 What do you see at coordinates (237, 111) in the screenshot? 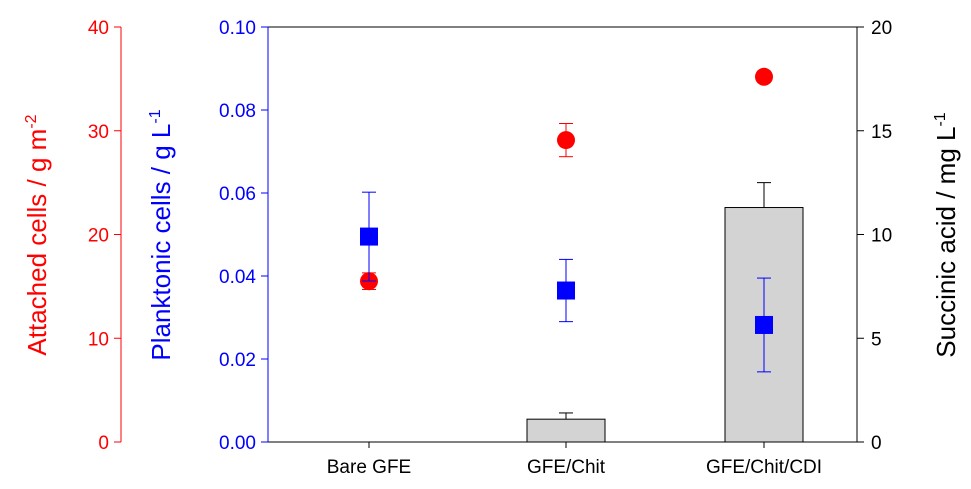
I see `planktonic-tick-label-4: 0.08` at bounding box center [237, 111].